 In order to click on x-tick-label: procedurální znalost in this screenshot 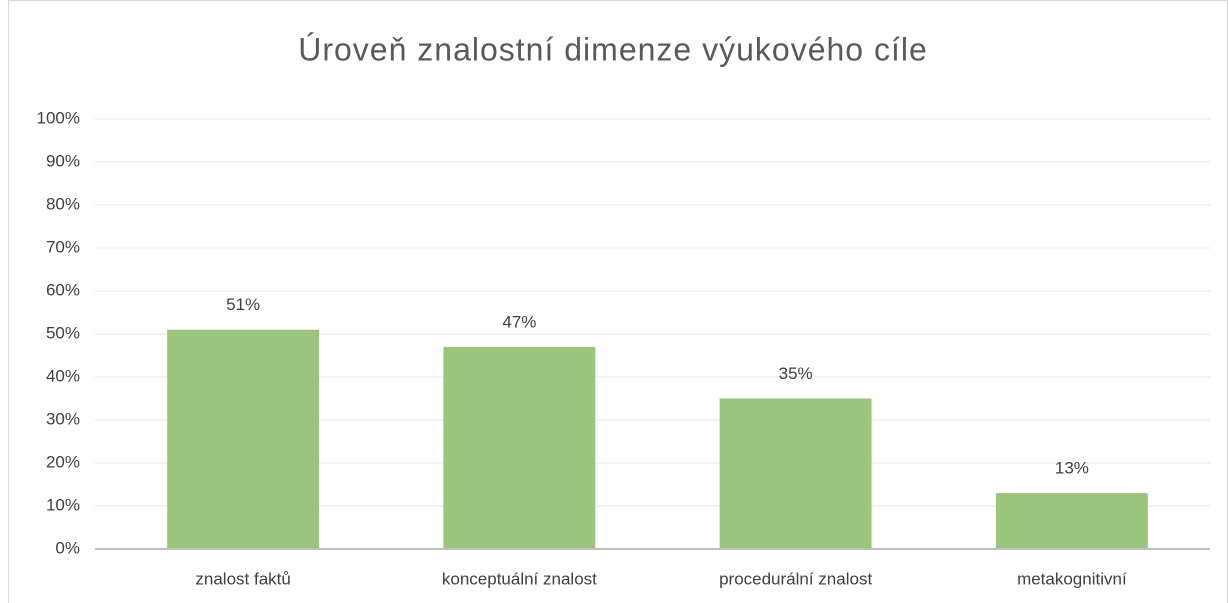, I will do `click(795, 578)`.